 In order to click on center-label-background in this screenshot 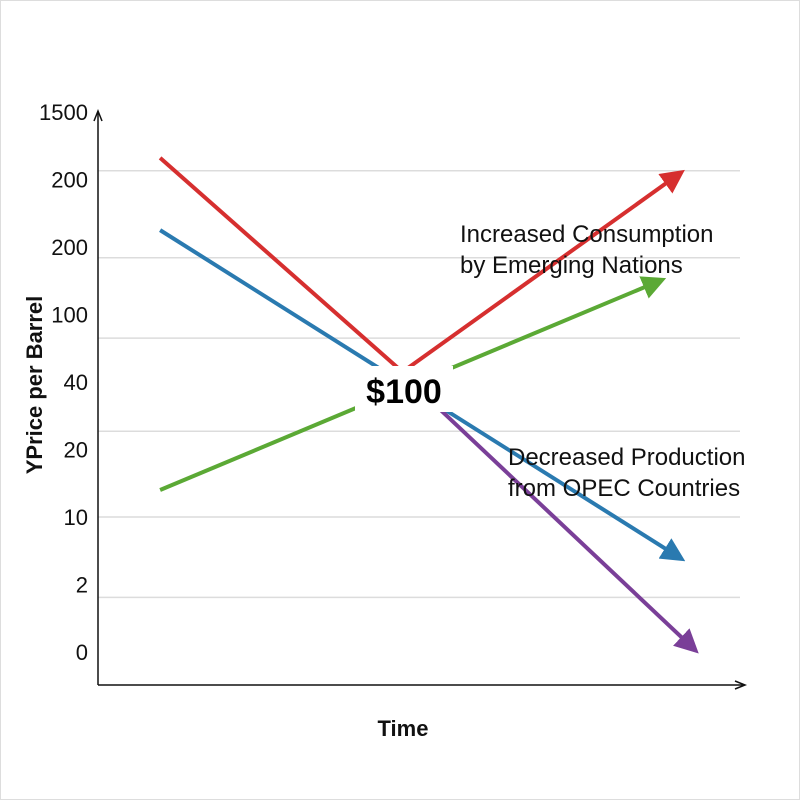, I will do `click(404, 389)`.